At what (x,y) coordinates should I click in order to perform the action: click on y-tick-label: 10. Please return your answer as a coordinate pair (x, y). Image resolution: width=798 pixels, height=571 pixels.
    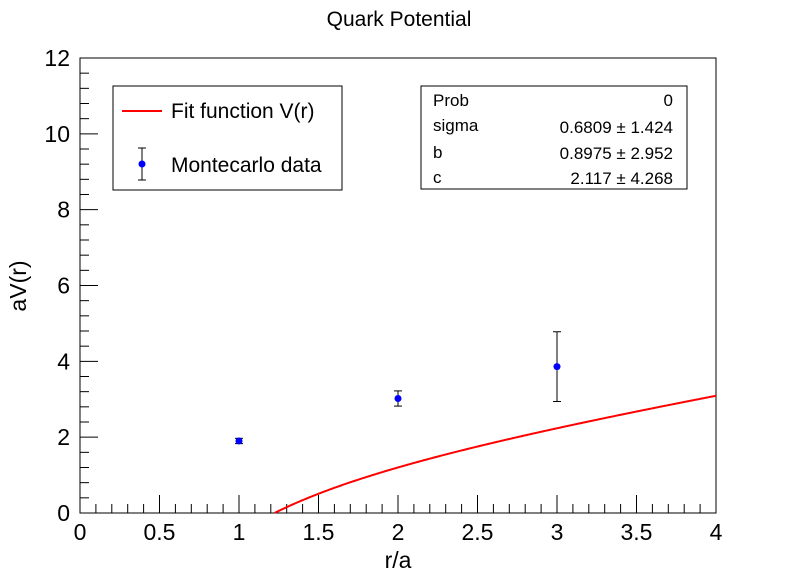
    Looking at the image, I should click on (57, 134).